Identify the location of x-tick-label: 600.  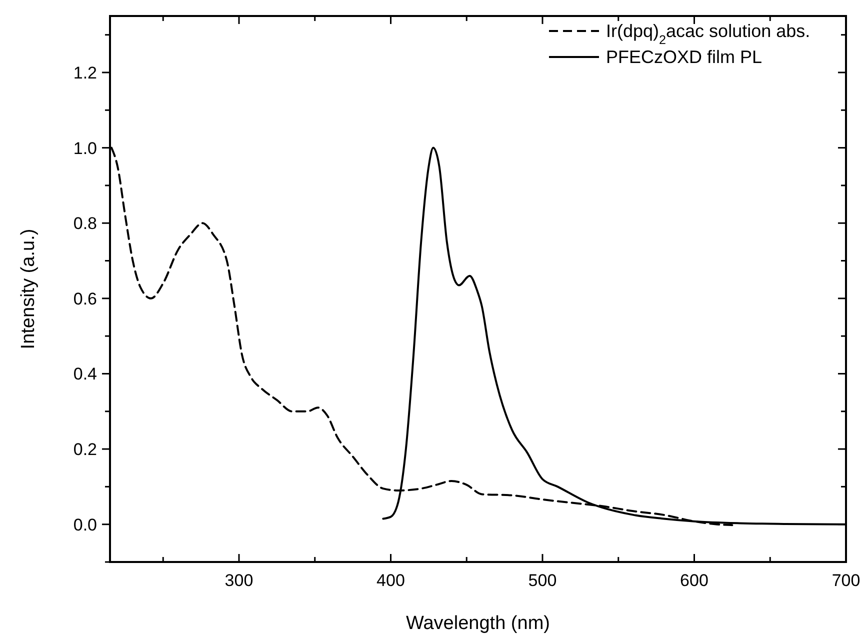
(694, 580).